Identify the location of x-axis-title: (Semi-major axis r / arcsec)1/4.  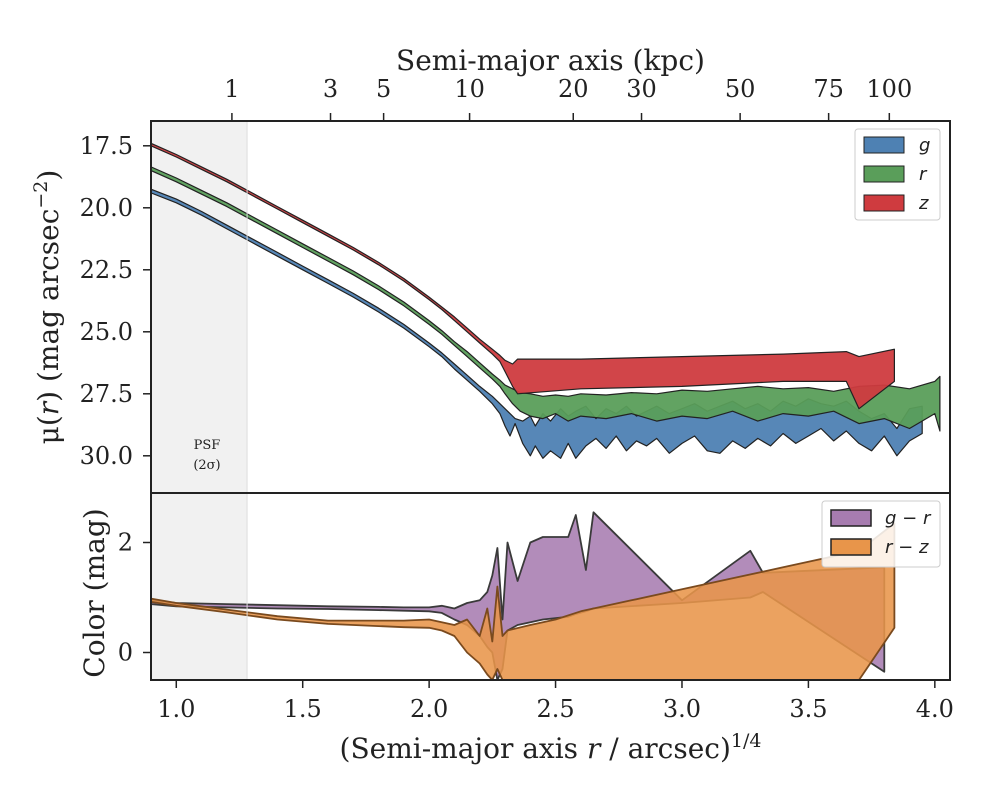
(551, 747).